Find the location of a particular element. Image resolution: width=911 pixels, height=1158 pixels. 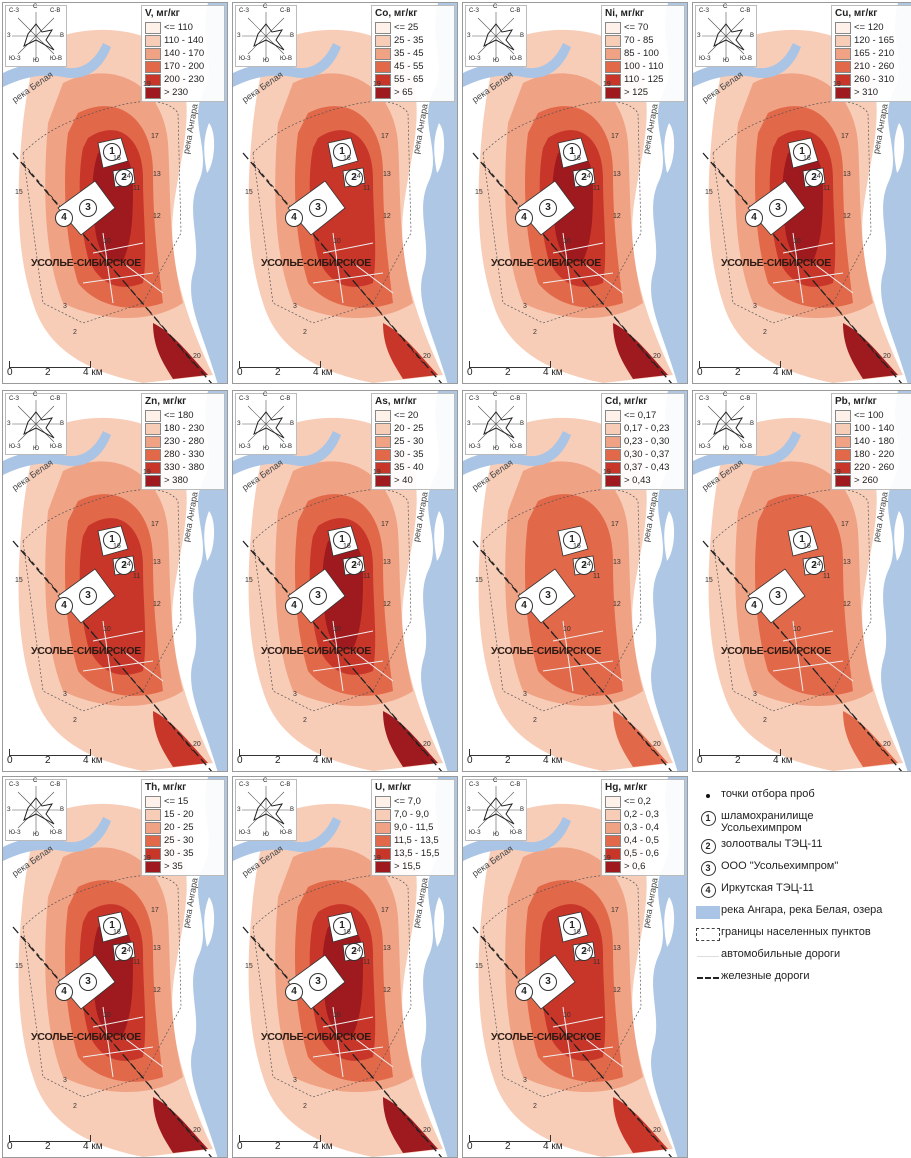

range-label: 11,5 - 13,5 is located at coordinates (416, 840).